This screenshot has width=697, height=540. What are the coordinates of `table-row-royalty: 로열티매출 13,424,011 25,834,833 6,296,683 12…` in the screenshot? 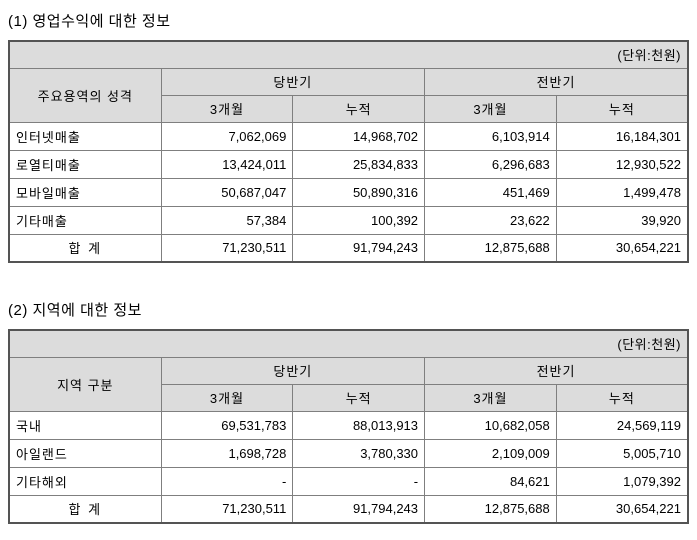 It's located at (348, 164).